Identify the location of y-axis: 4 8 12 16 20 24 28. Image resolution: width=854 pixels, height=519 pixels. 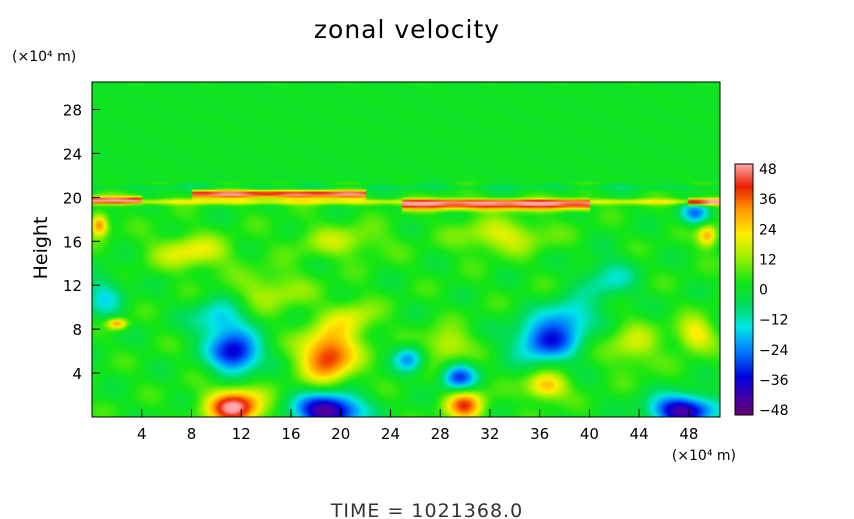
(81, 242).